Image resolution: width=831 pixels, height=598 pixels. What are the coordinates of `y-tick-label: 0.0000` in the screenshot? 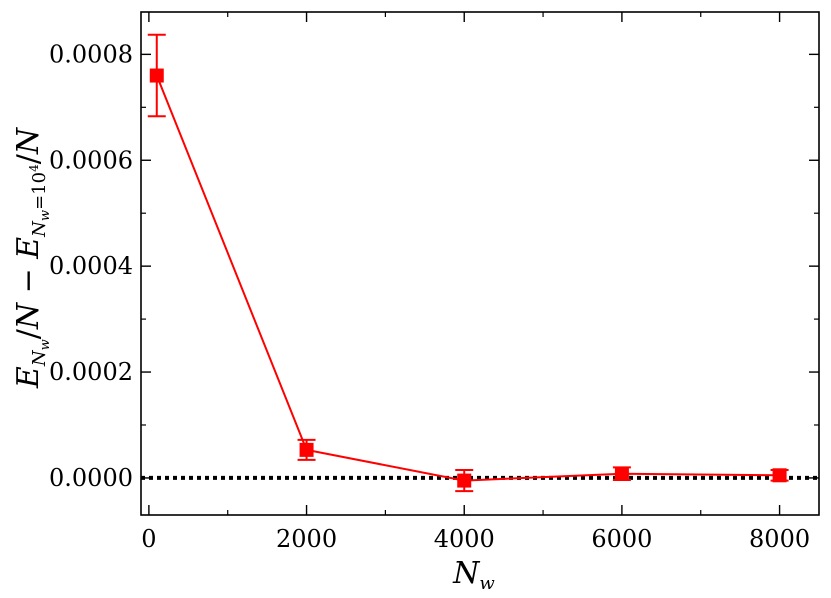 It's located at (91, 478).